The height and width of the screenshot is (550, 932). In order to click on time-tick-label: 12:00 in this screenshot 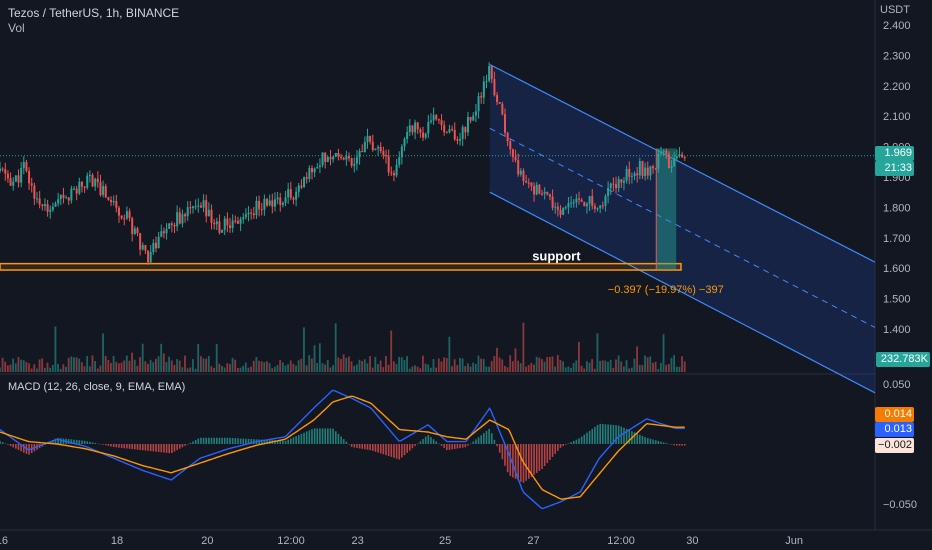, I will do `click(621, 541)`.